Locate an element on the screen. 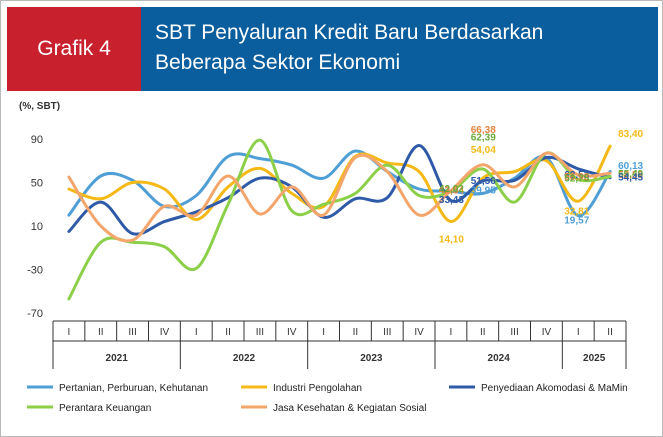 The height and width of the screenshot is (437, 663). chart-title-line-1: SBT Penyaluran Kredit Baru Berdasarkan is located at coordinates (349, 32).